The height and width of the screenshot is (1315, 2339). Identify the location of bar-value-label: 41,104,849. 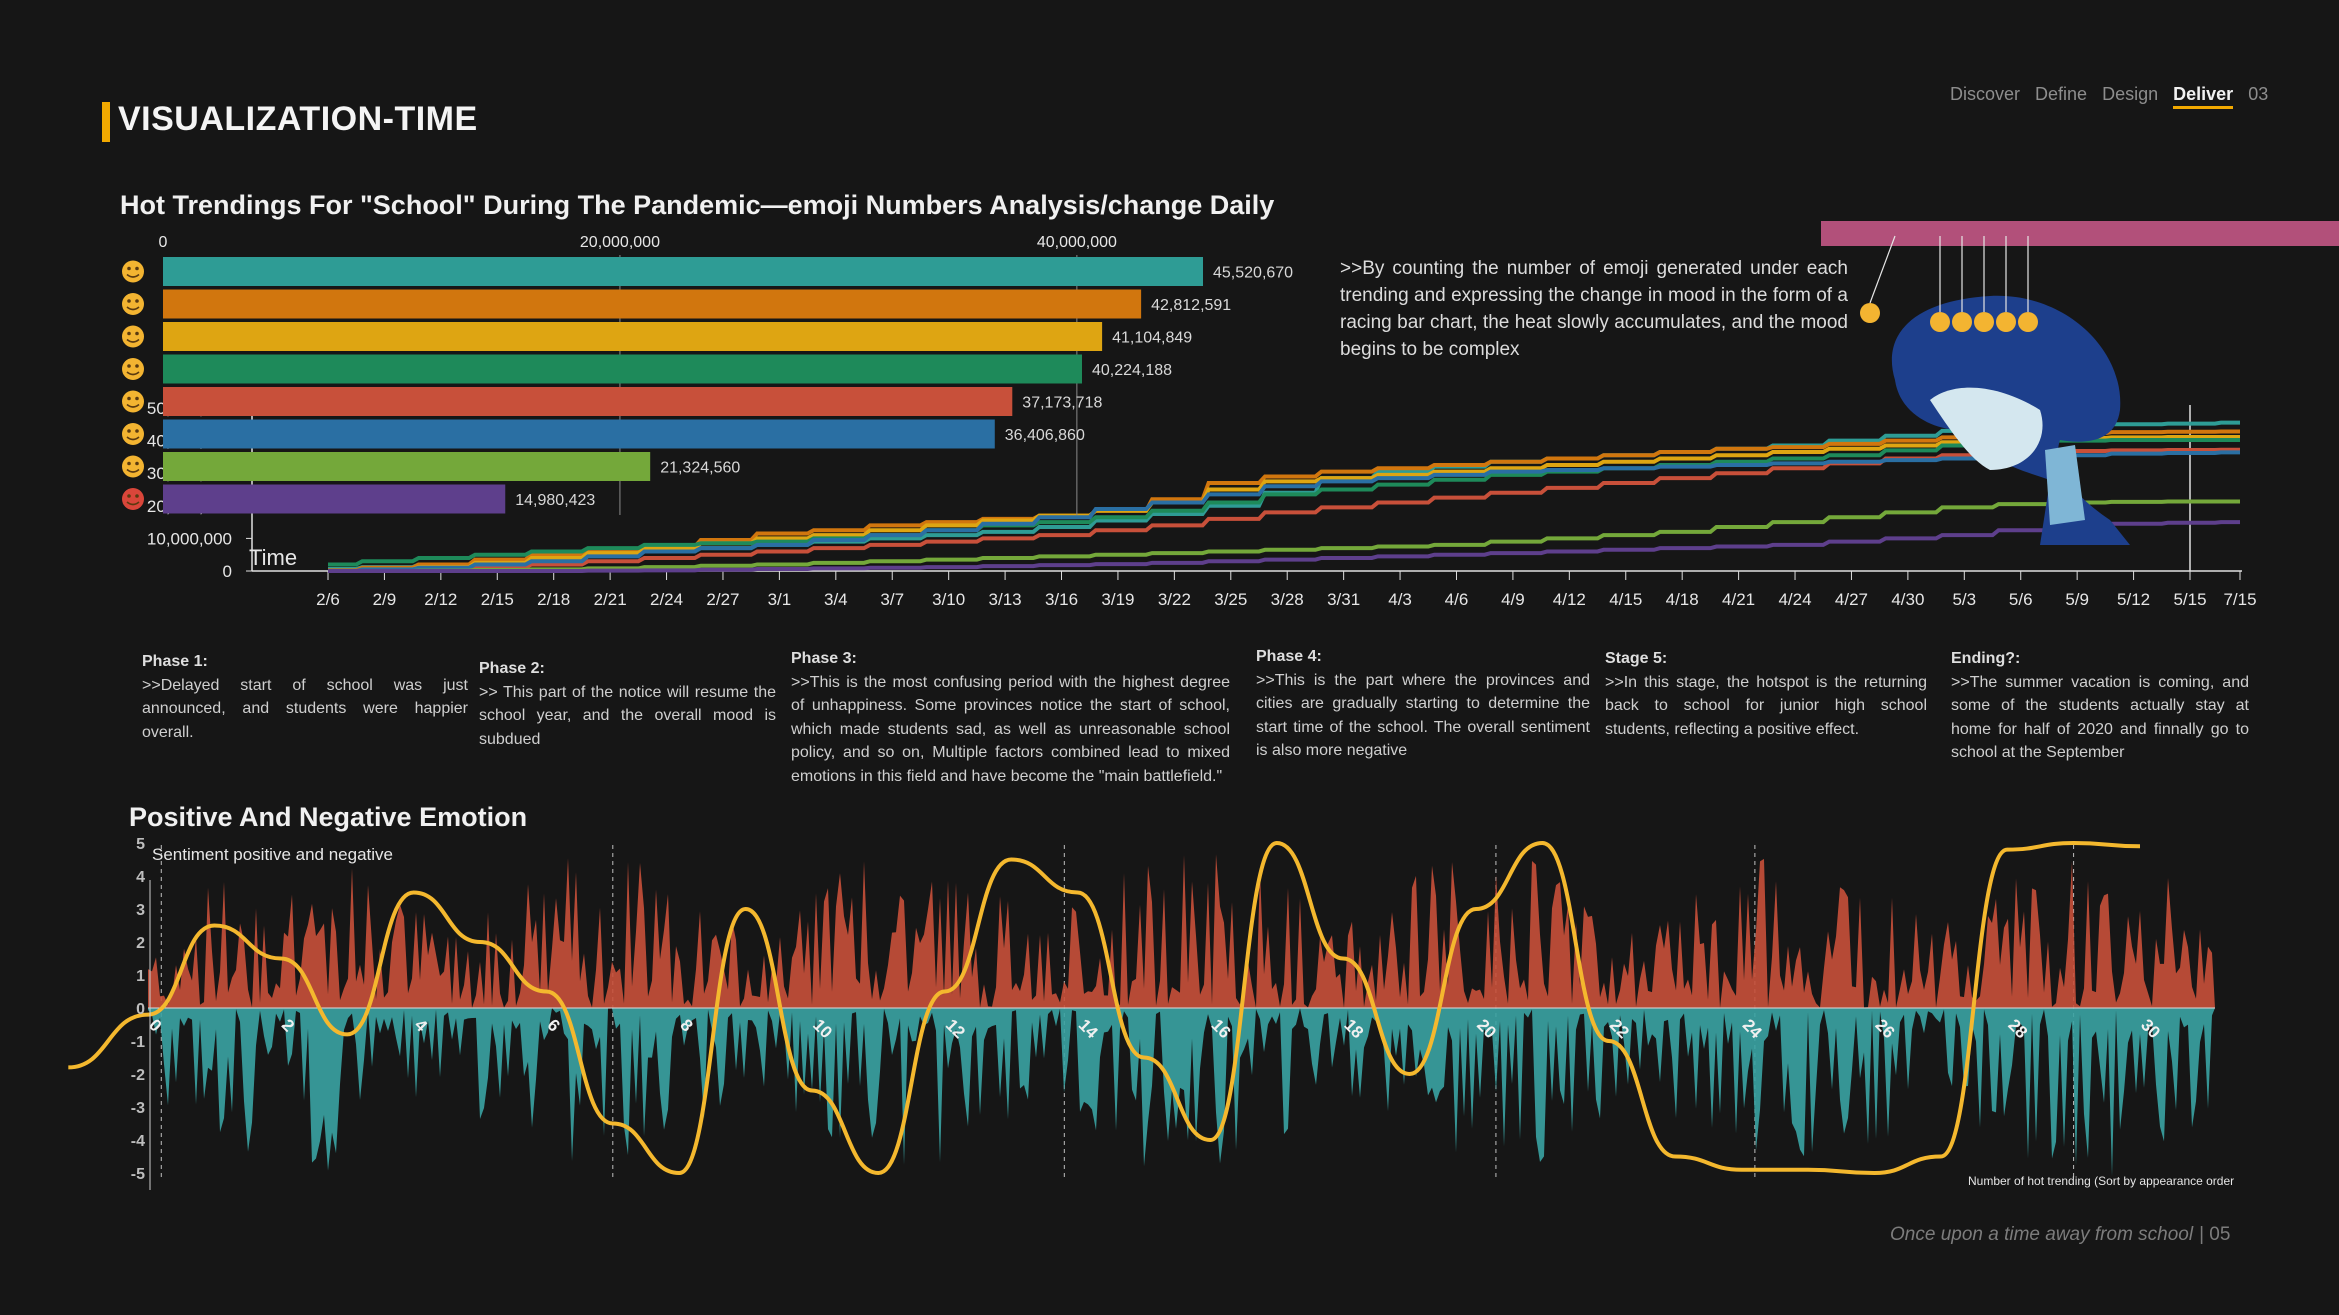
(1152, 338).